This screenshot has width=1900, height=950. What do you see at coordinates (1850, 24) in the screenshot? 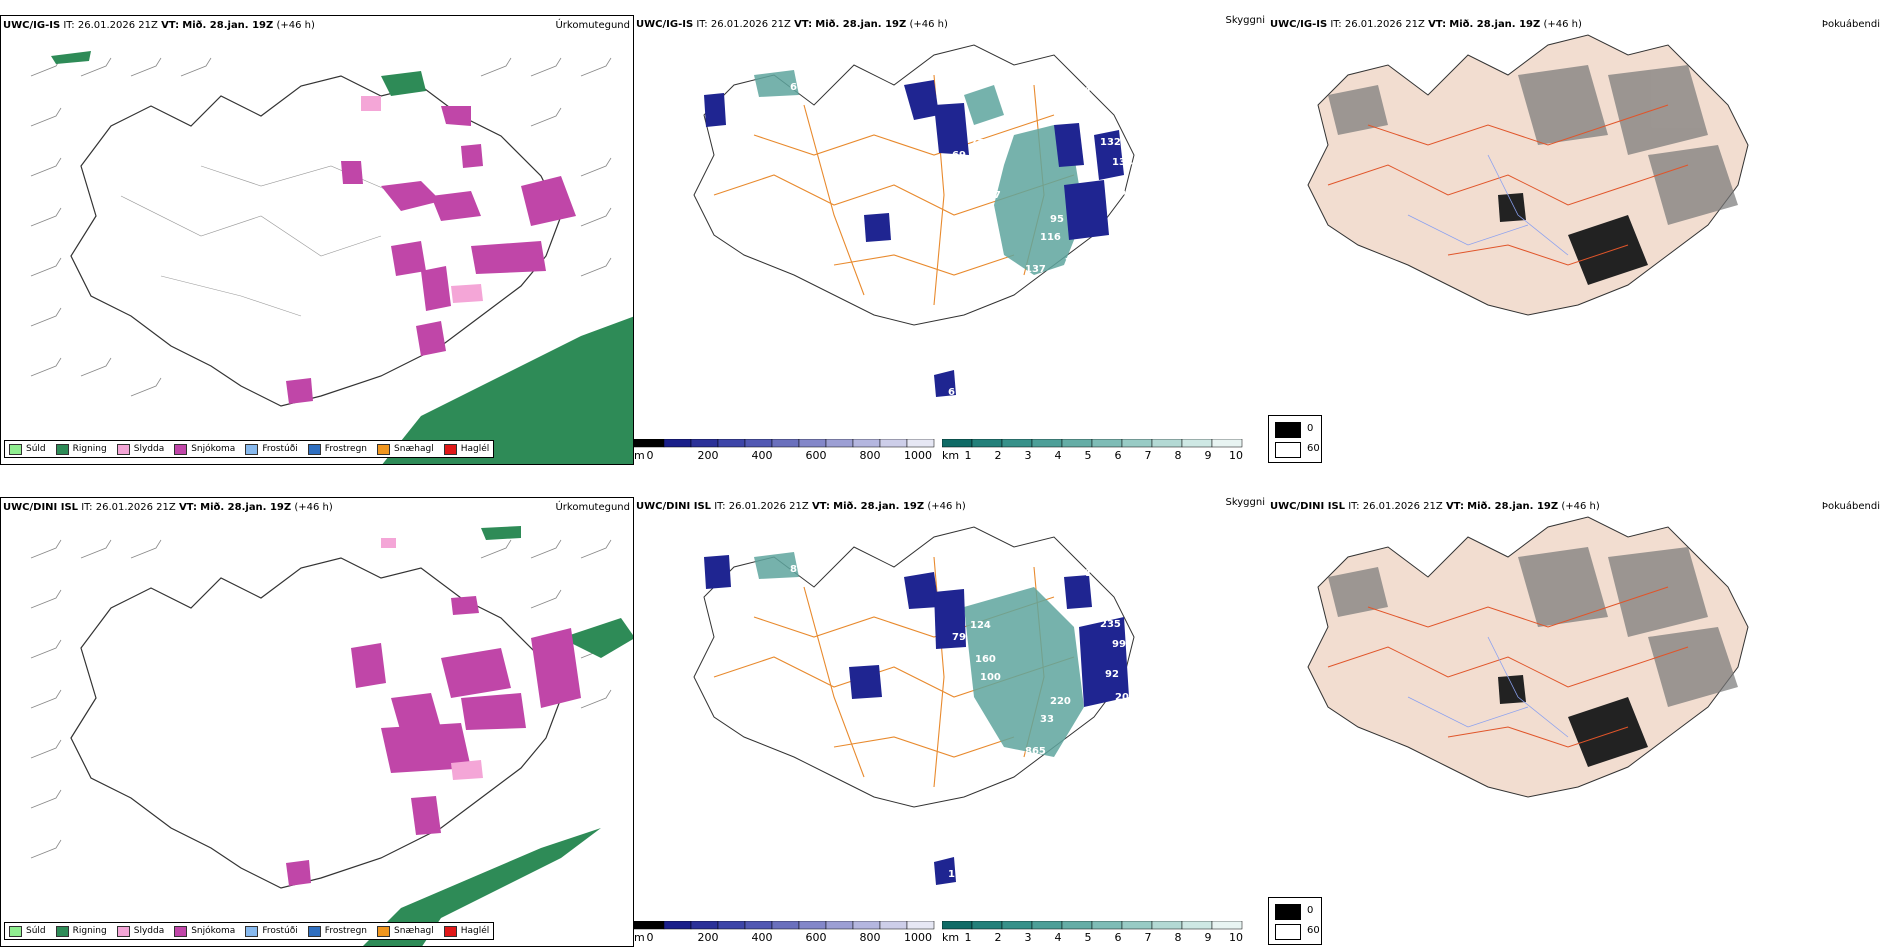
I see `fog-title: Þokuábendi` at bounding box center [1850, 24].